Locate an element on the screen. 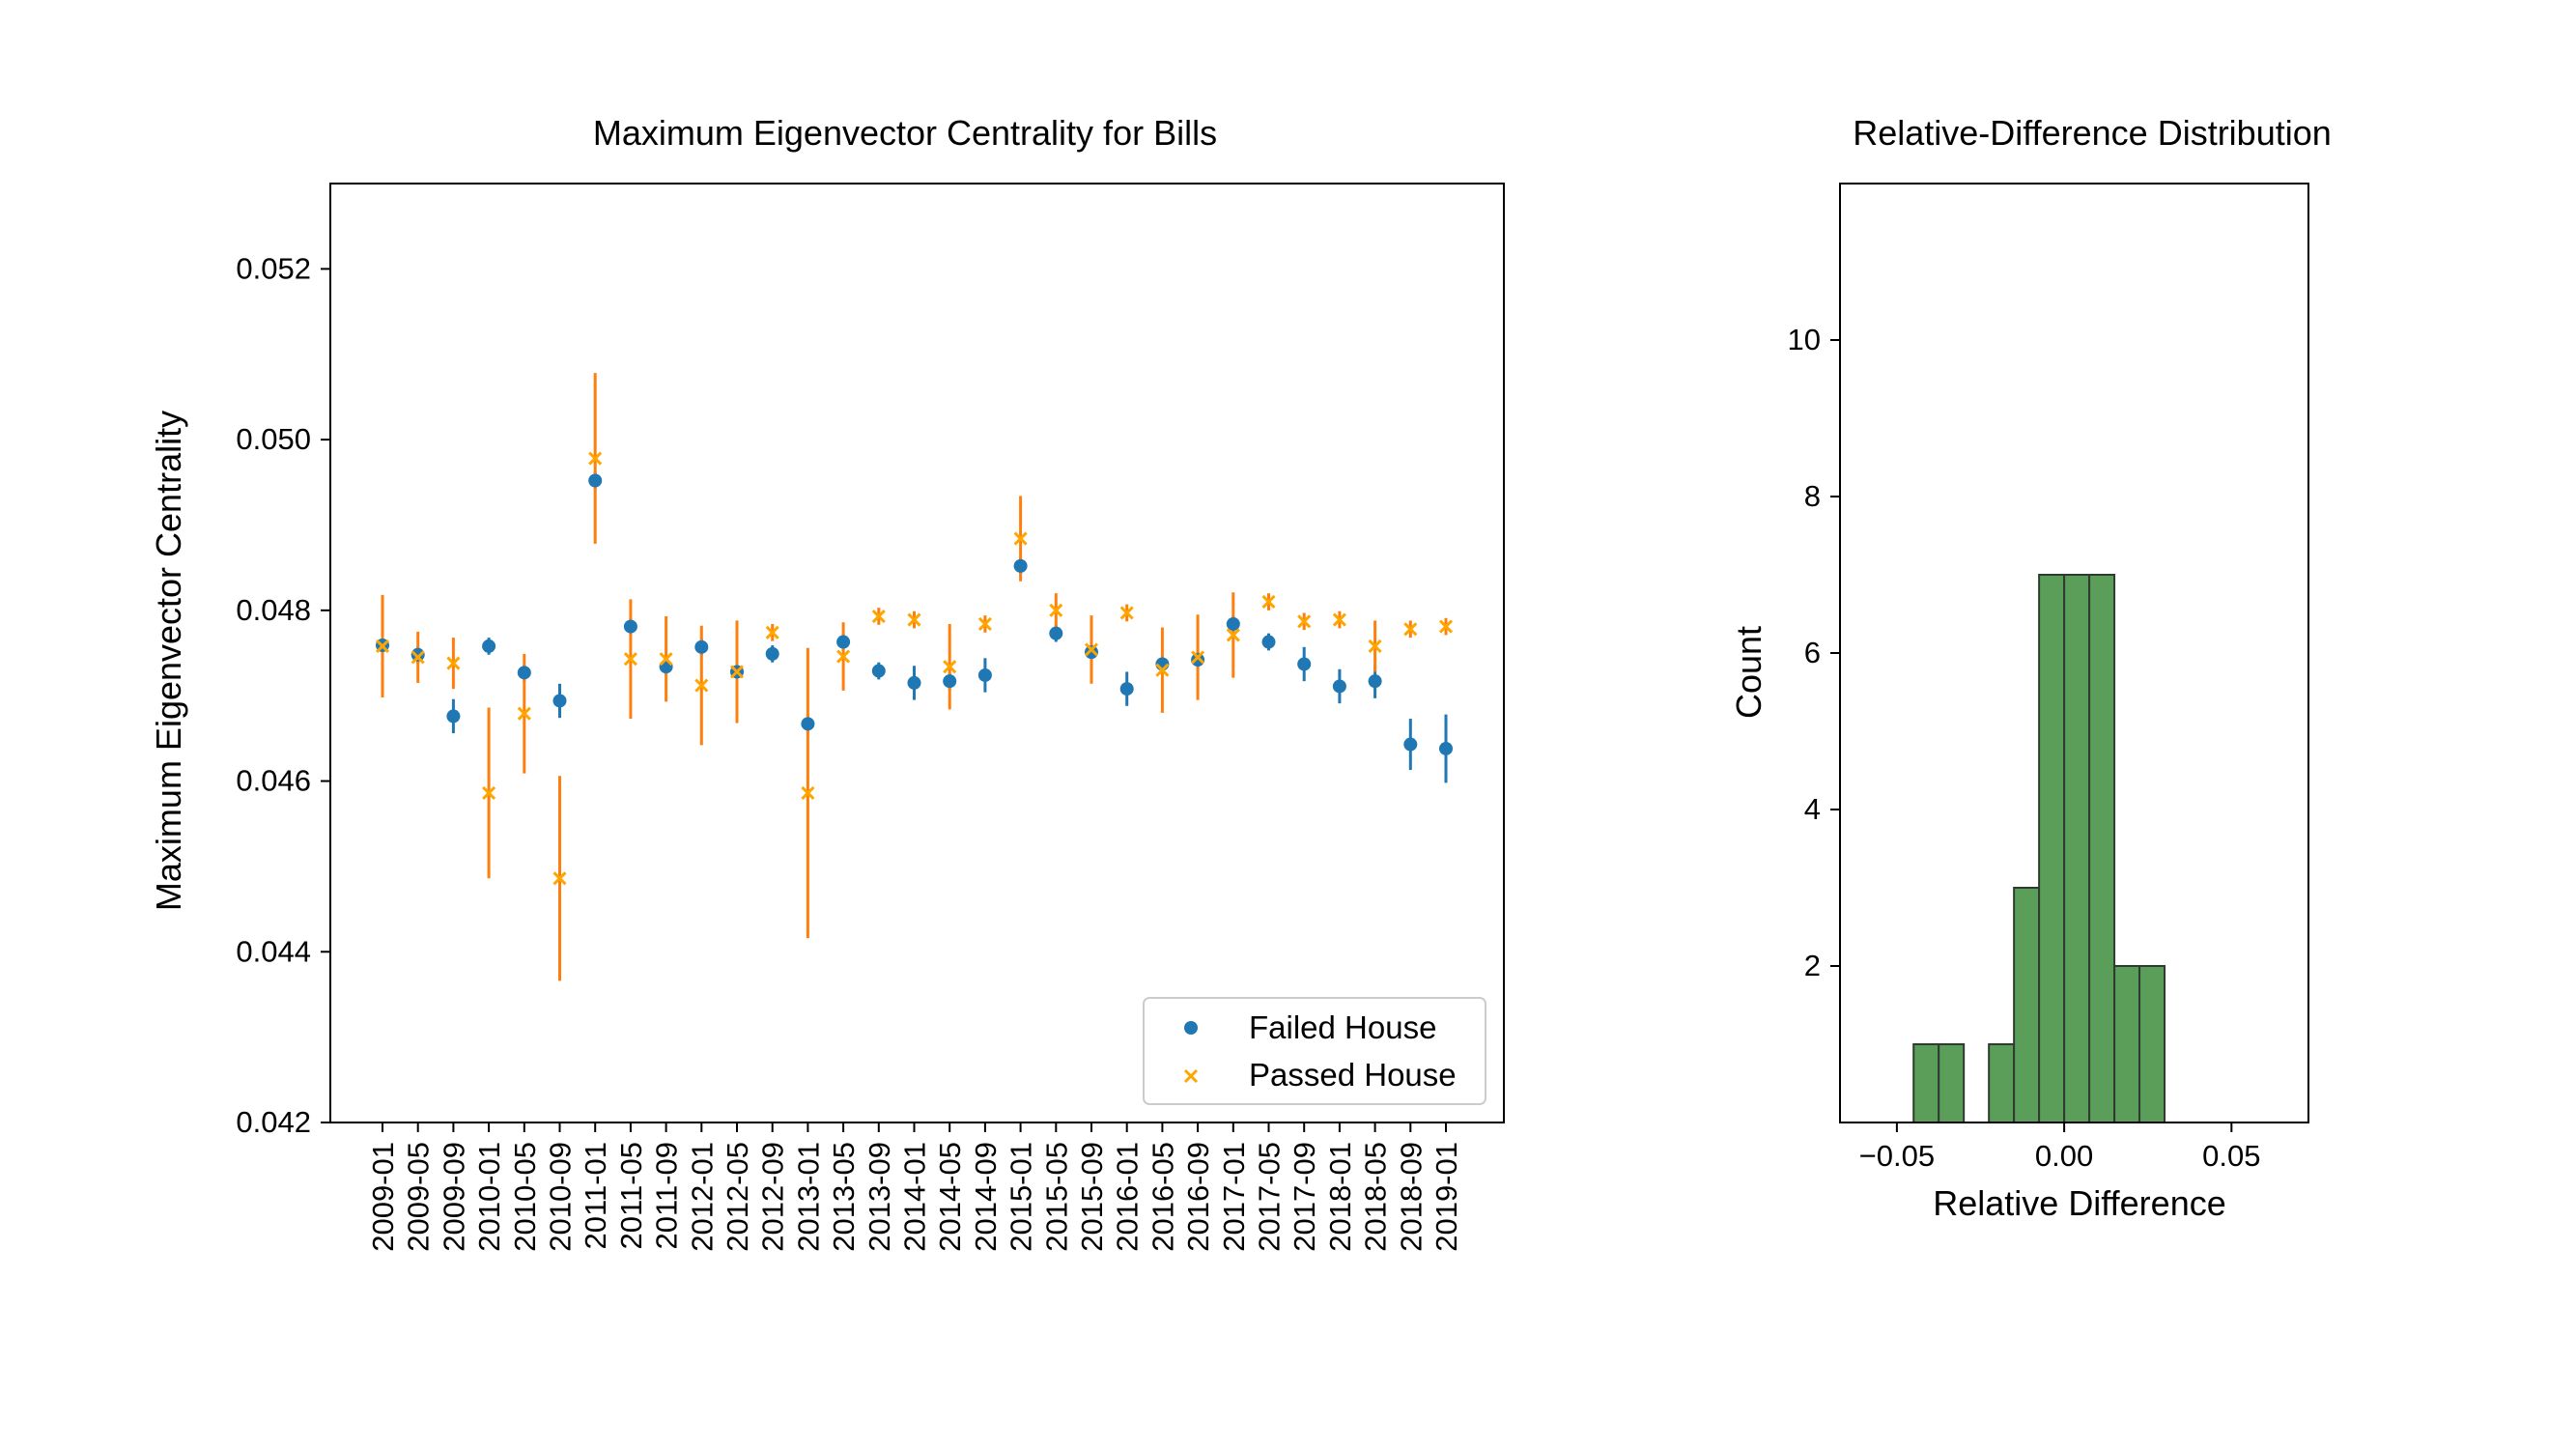  x-tick-label: 2009-01 is located at coordinates (383, 1197).